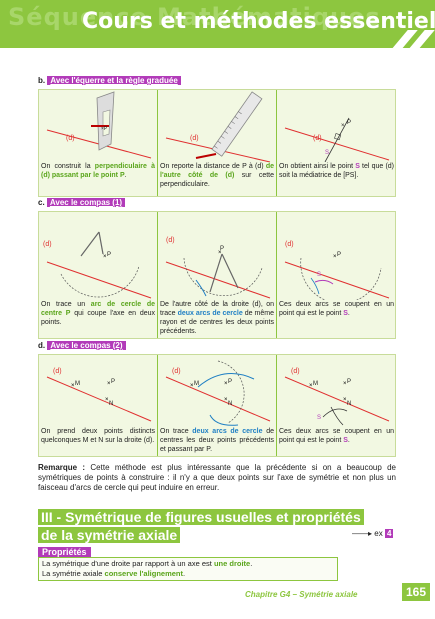 The image size is (435, 619). What do you see at coordinates (99, 125) in the screenshot?
I see `set-square-figure: ×P (d)` at bounding box center [99, 125].